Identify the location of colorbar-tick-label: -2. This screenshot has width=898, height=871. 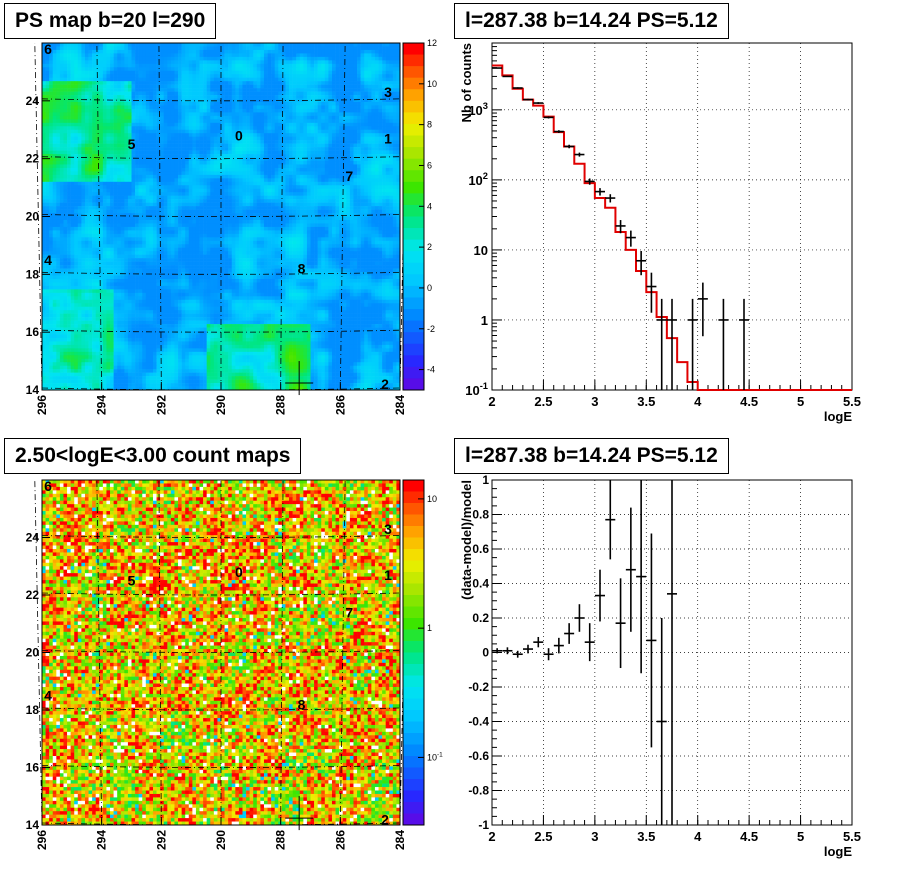
(431, 329).